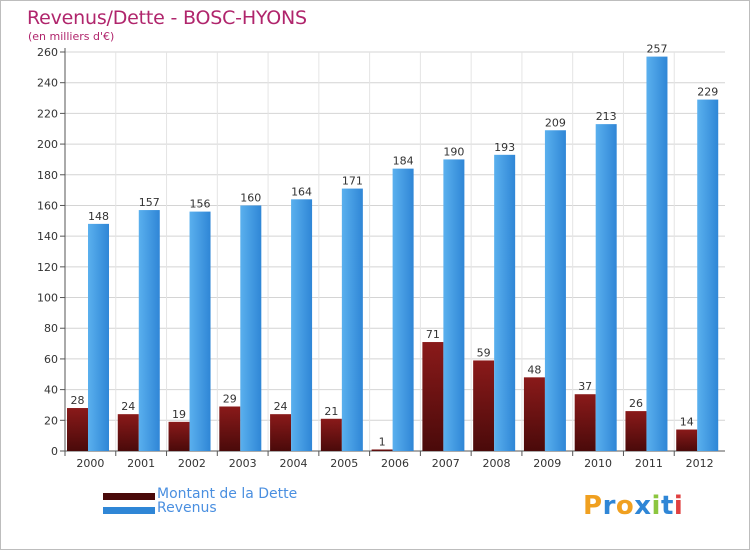 Image resolution: width=750 pixels, height=550 pixels. I want to click on y-tick-label: 40, so click(51, 390).